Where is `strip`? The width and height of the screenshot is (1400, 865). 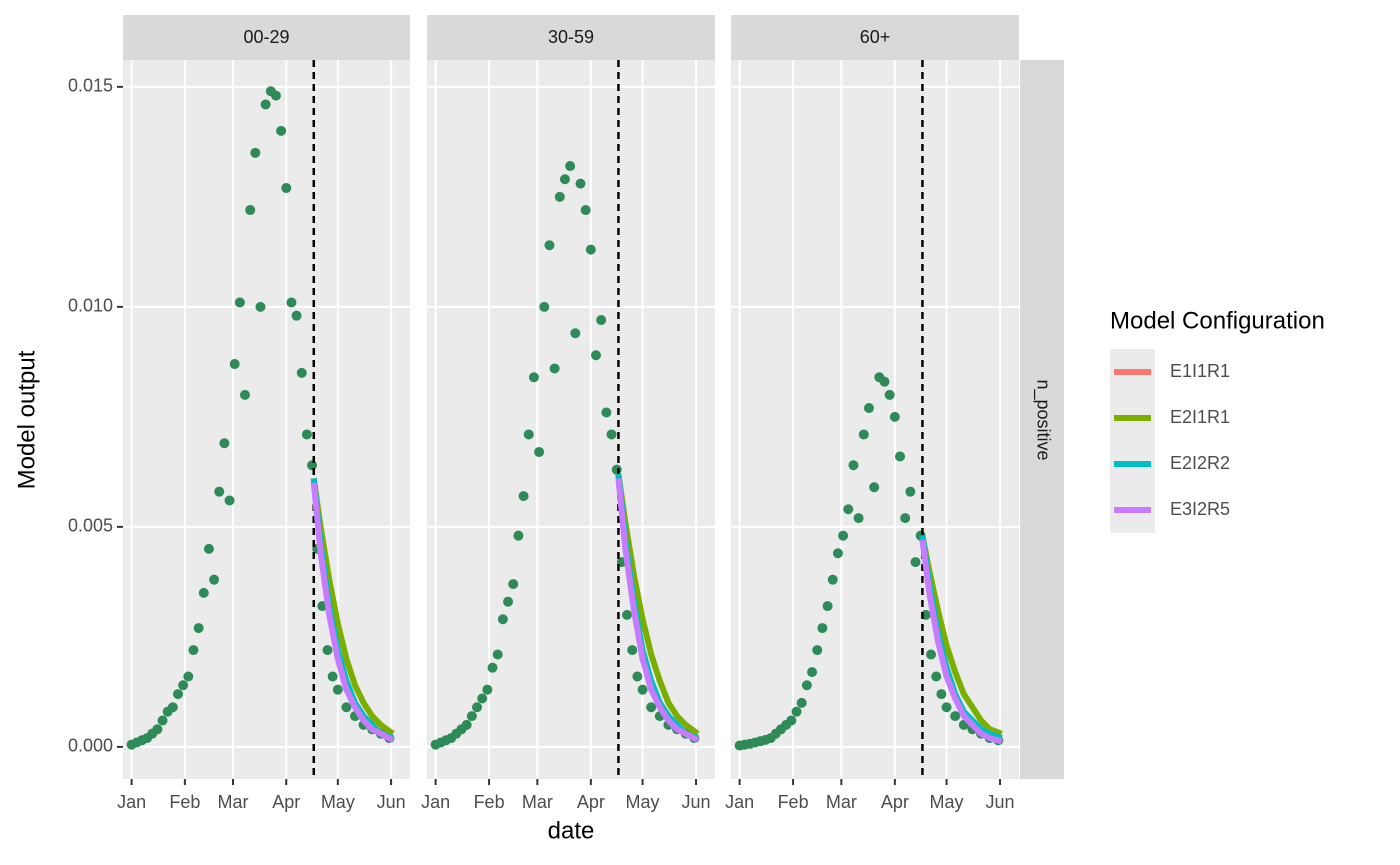 strip is located at coordinates (571, 37).